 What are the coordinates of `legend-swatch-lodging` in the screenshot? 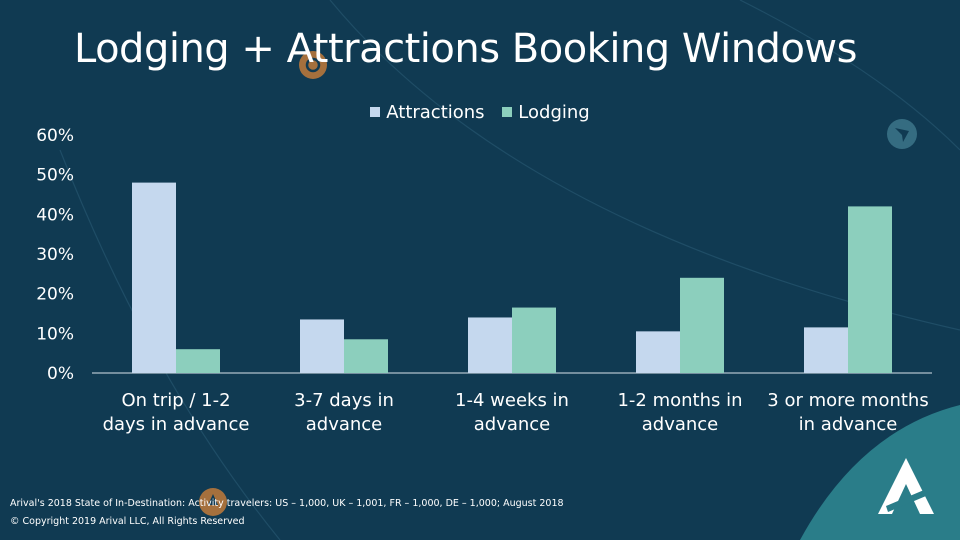 It's located at (507, 112).